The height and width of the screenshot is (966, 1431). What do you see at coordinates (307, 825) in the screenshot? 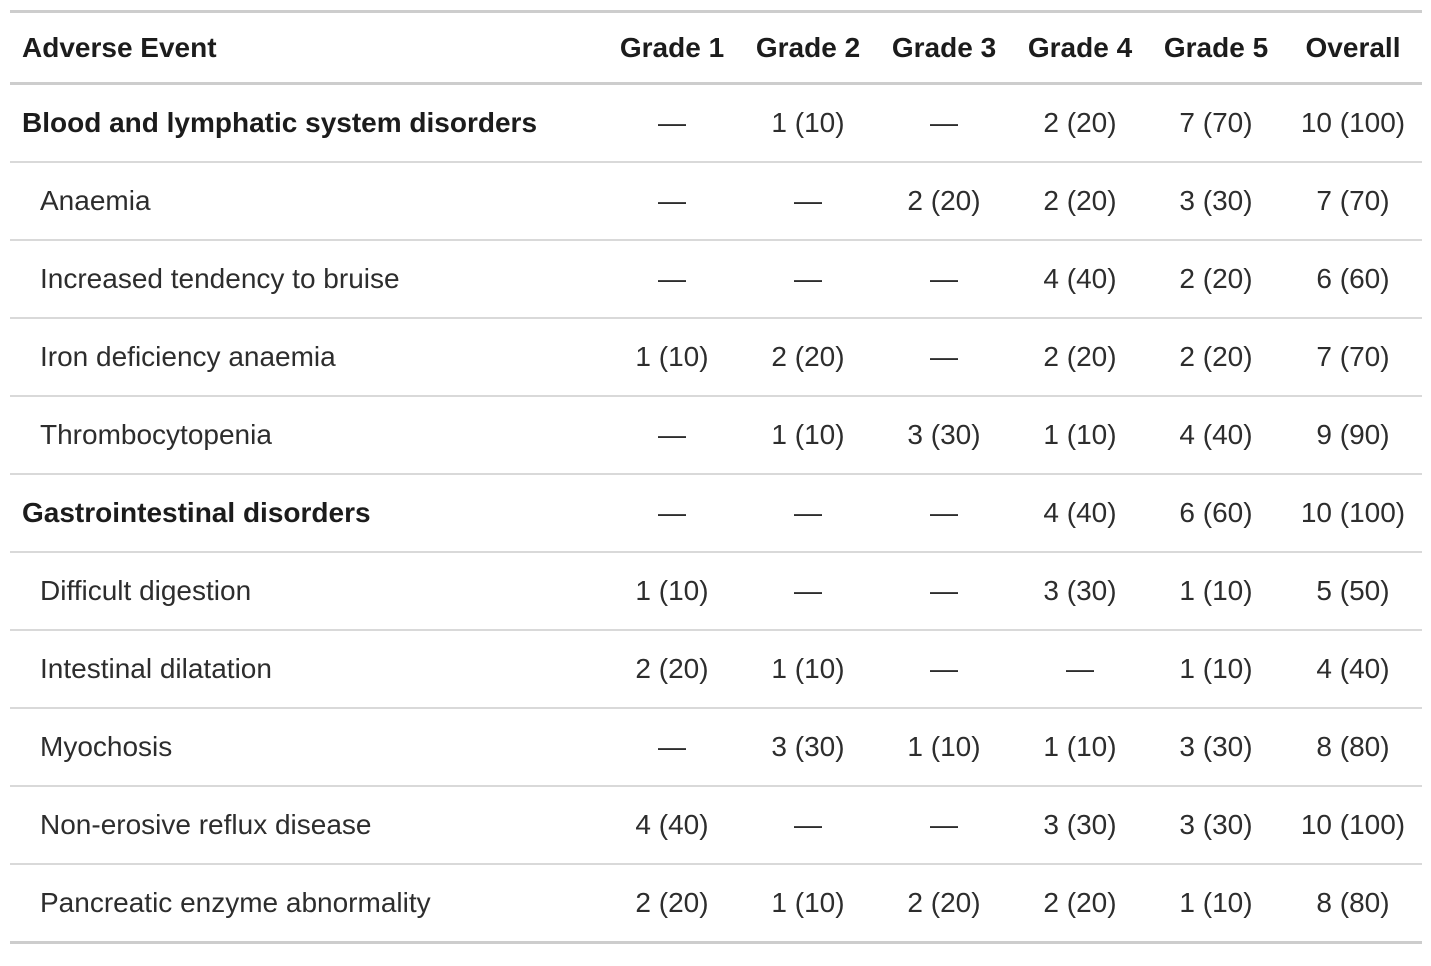
I see `event-label: Non-erosive reflux disease` at bounding box center [307, 825].